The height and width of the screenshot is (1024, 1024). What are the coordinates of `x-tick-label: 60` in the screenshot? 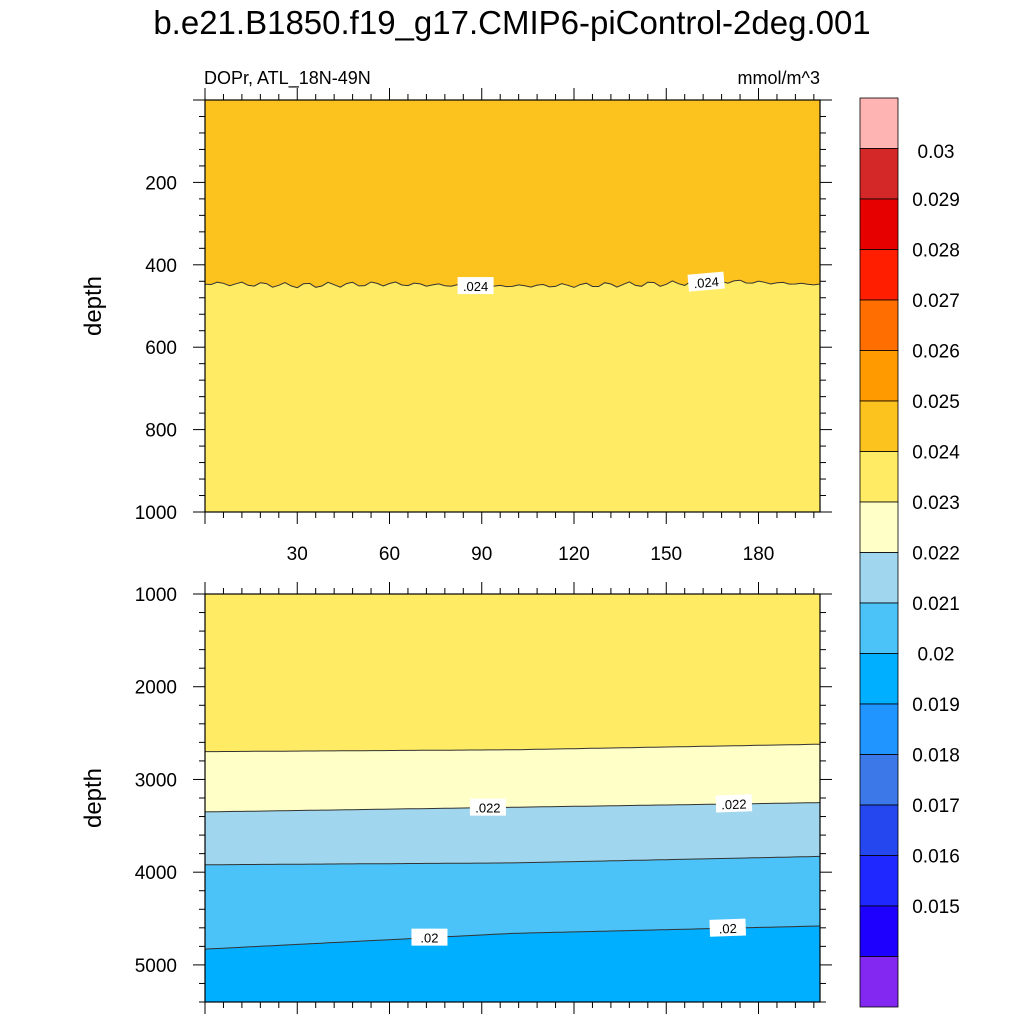 It's located at (389, 554).